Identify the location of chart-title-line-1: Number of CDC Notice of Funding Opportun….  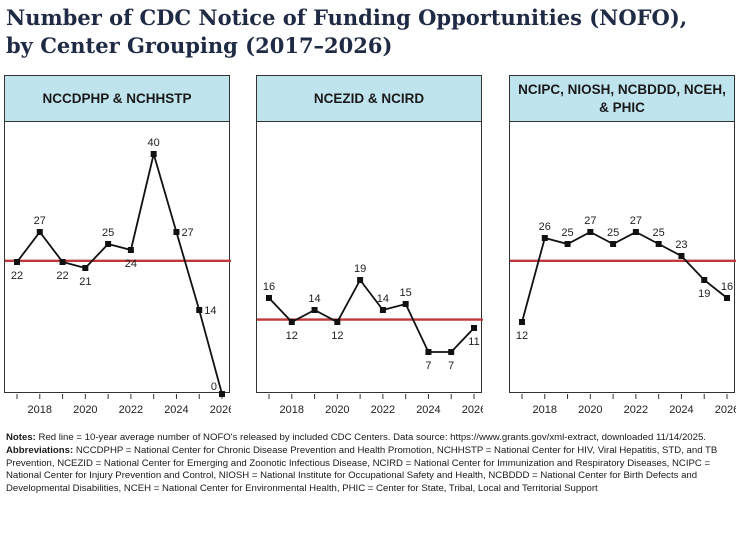
(347, 17).